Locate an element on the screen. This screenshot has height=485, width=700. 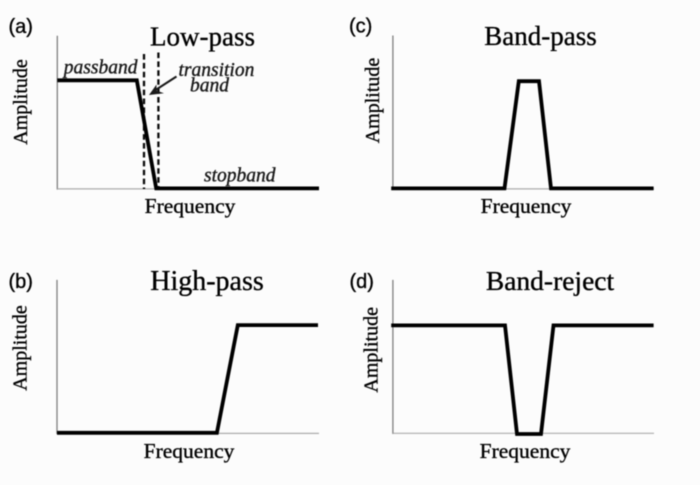
svg-text: (c) is located at coordinates (360, 27).